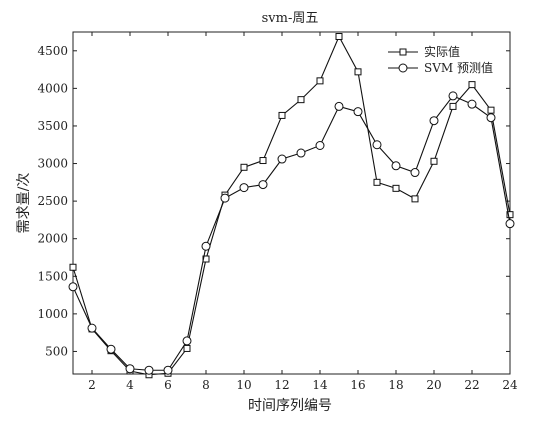 The width and height of the screenshot is (560, 424). What do you see at coordinates (52, 126) in the screenshot?
I see `y-tick-label: 3500` at bounding box center [52, 126].